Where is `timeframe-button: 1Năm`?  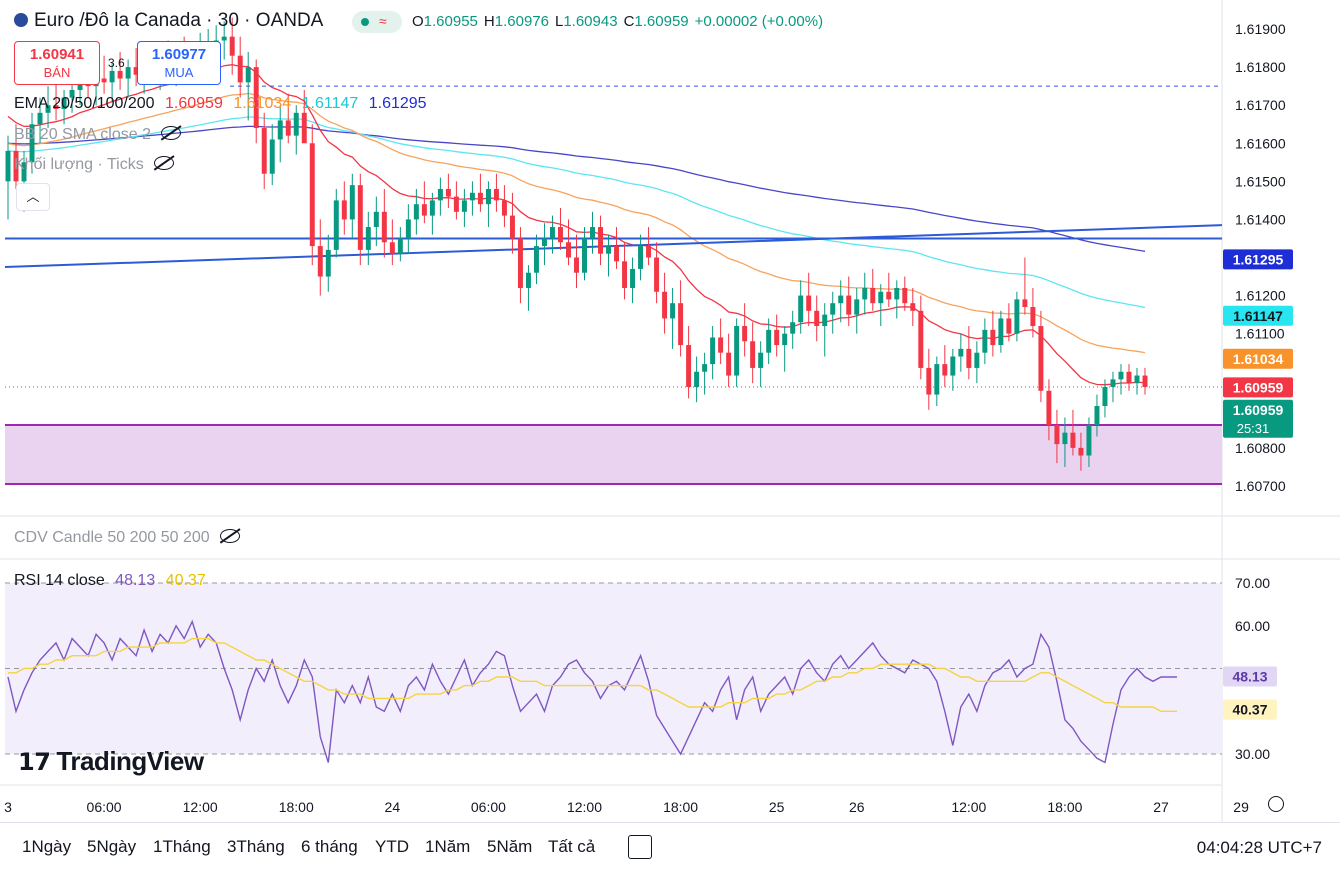
timeframe-button: 1Năm is located at coordinates (448, 846).